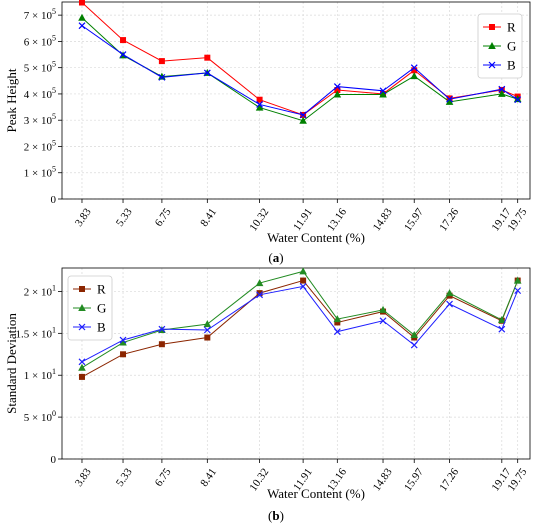 The width and height of the screenshot is (550, 529). What do you see at coordinates (40, 416) in the screenshot?
I see `y-tick-label: 5 × 100` at bounding box center [40, 416].